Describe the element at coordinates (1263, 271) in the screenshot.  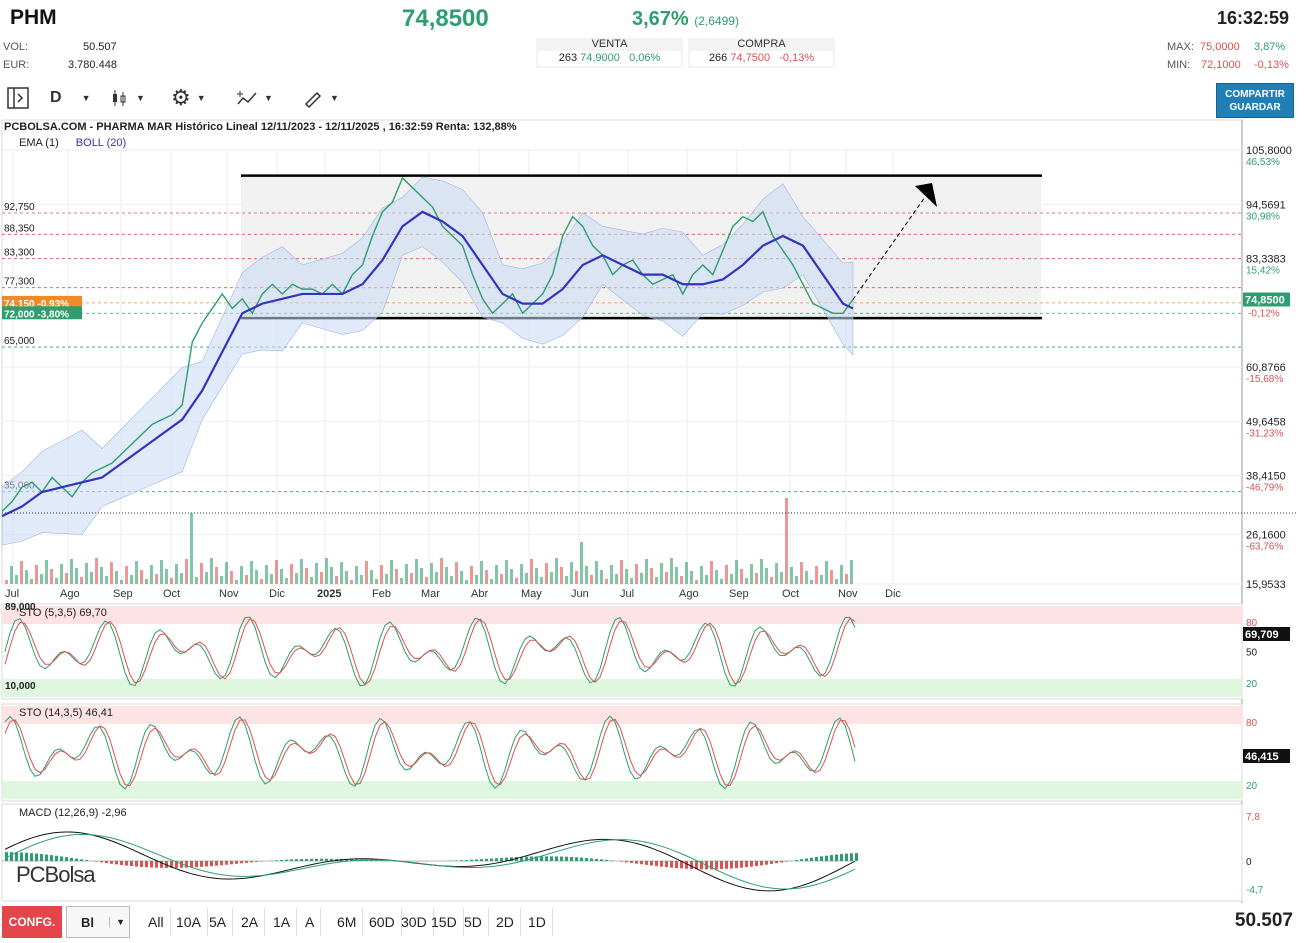
I see `y-tick-pct: 15,42%` at that location.